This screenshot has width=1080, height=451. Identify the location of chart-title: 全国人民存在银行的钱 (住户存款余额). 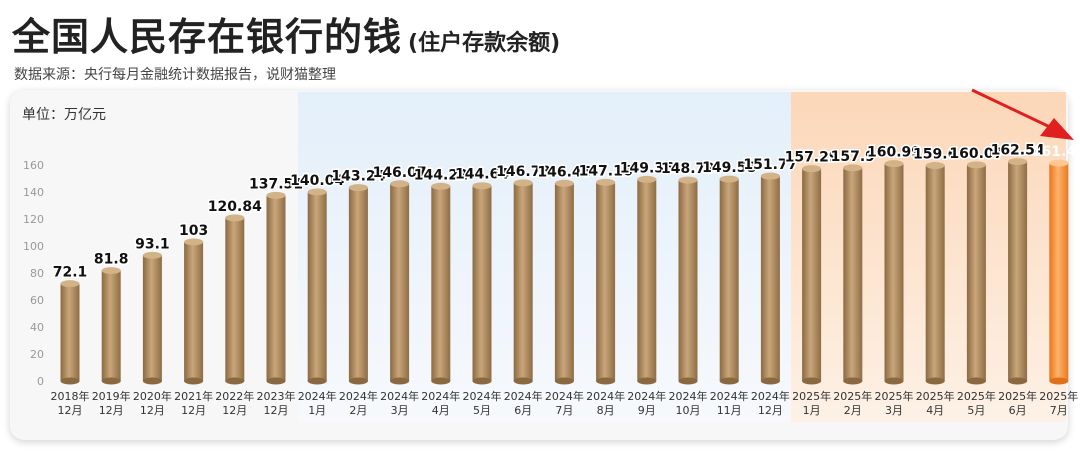
(286, 33).